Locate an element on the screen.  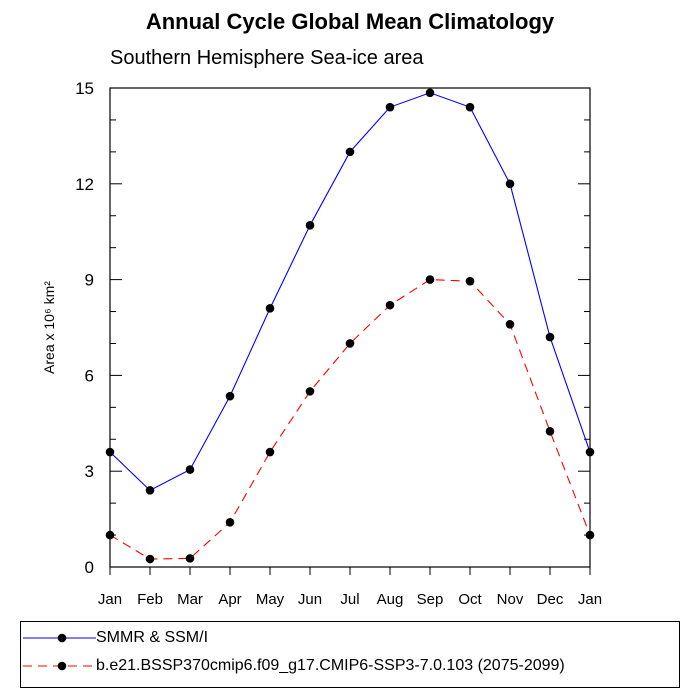
legend-label-series-1: SMMR & SSM/I is located at coordinates (152, 637).